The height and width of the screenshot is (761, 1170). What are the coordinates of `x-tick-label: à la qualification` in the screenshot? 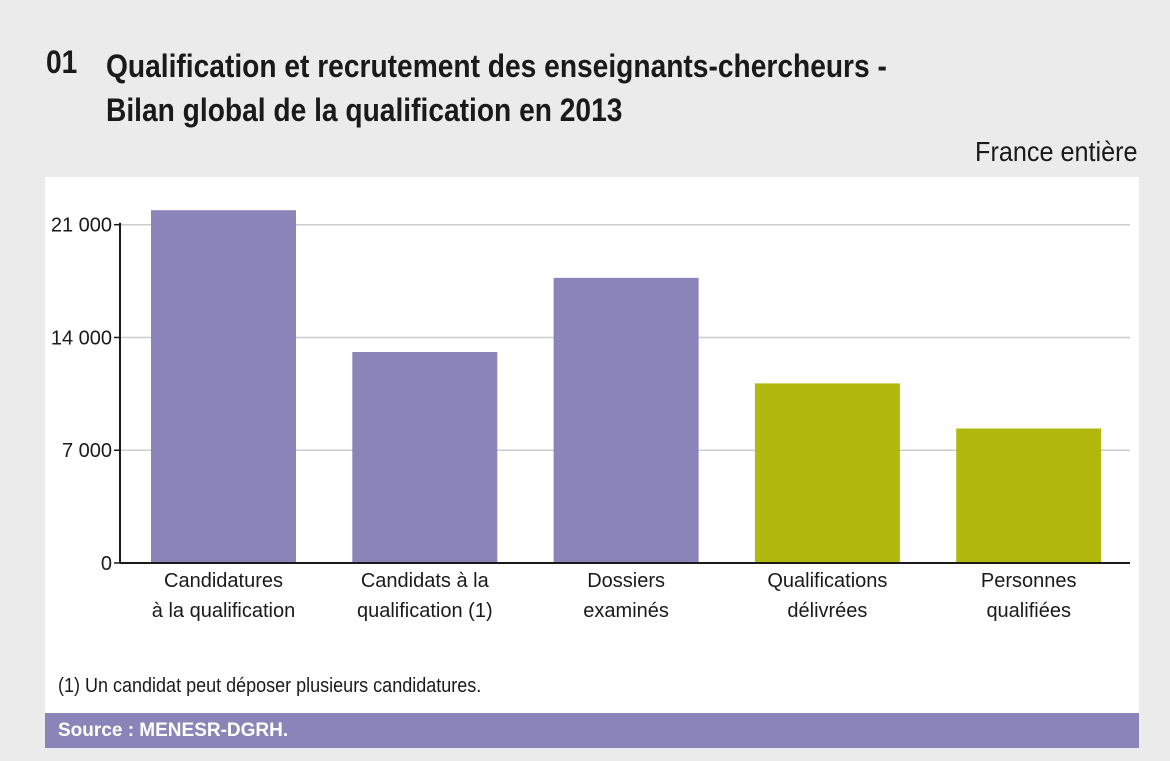 It's located at (223, 611).